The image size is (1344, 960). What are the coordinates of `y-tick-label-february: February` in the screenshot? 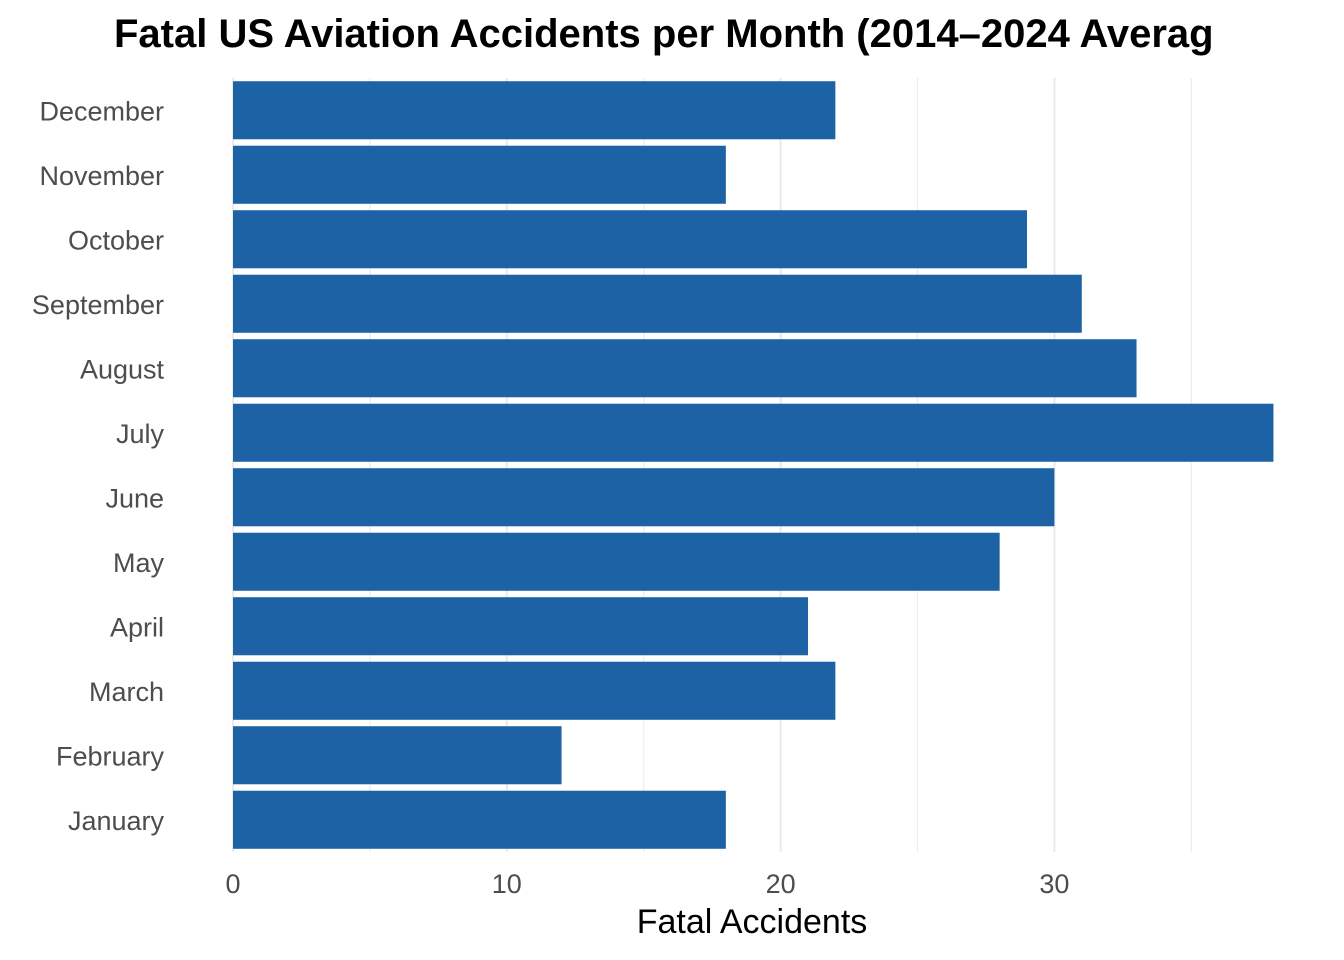 It's located at (110, 756).